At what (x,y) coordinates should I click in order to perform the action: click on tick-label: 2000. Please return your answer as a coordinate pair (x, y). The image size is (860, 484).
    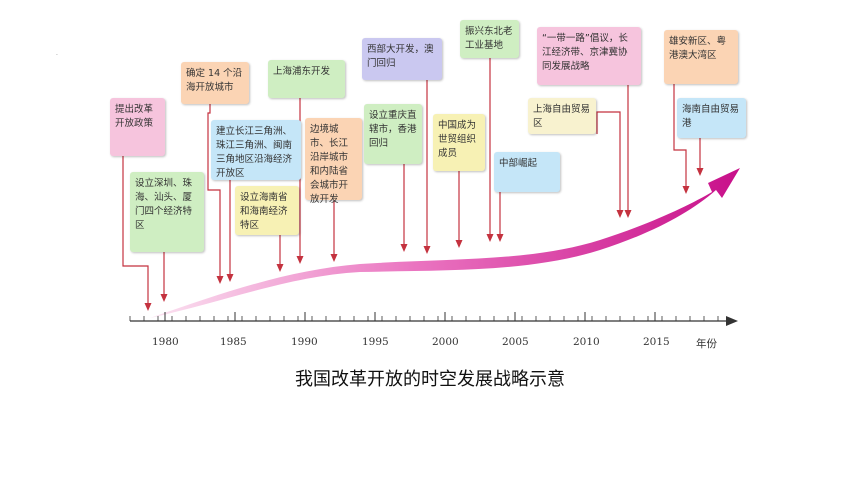
    Looking at the image, I should click on (445, 342).